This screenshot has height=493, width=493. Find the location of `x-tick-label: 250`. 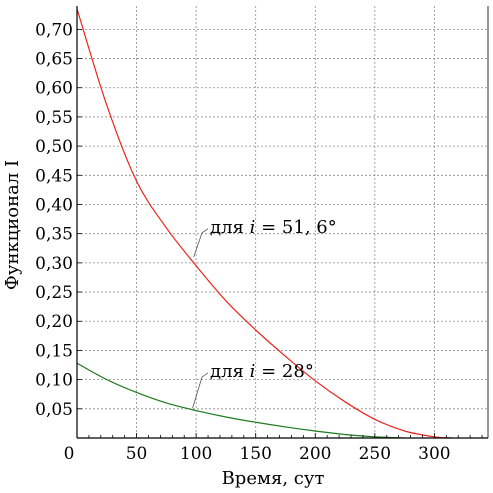

x-tick-label: 250 is located at coordinates (375, 454).